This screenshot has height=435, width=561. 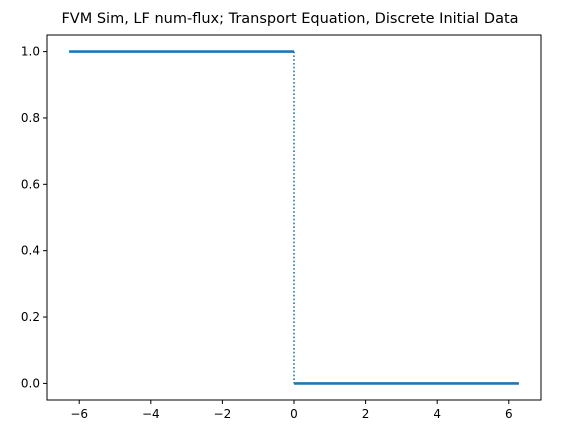 I want to click on y-tick-label: 1.0, so click(x=30, y=52).